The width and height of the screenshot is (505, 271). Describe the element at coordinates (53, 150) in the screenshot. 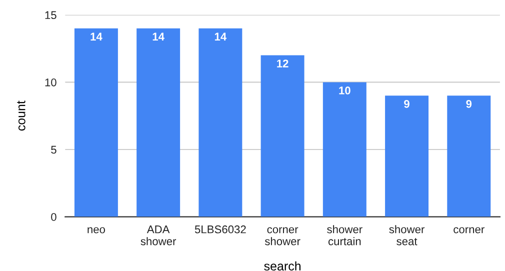

I see `y-tick-label: 5` at that location.